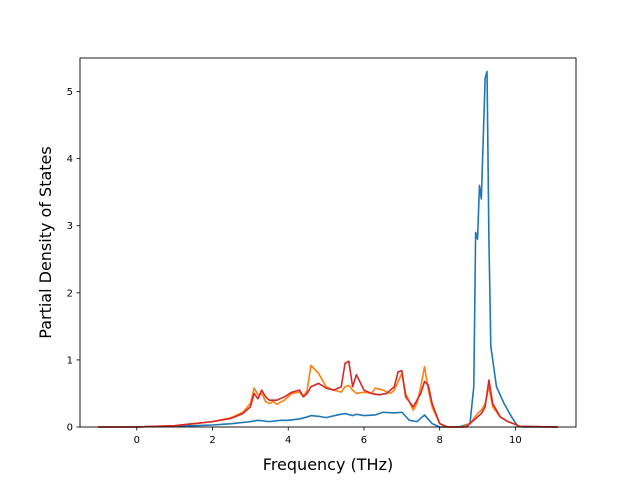 The image size is (640, 480). Describe the element at coordinates (70, 92) in the screenshot. I see `y-tick-label: 5` at that location.